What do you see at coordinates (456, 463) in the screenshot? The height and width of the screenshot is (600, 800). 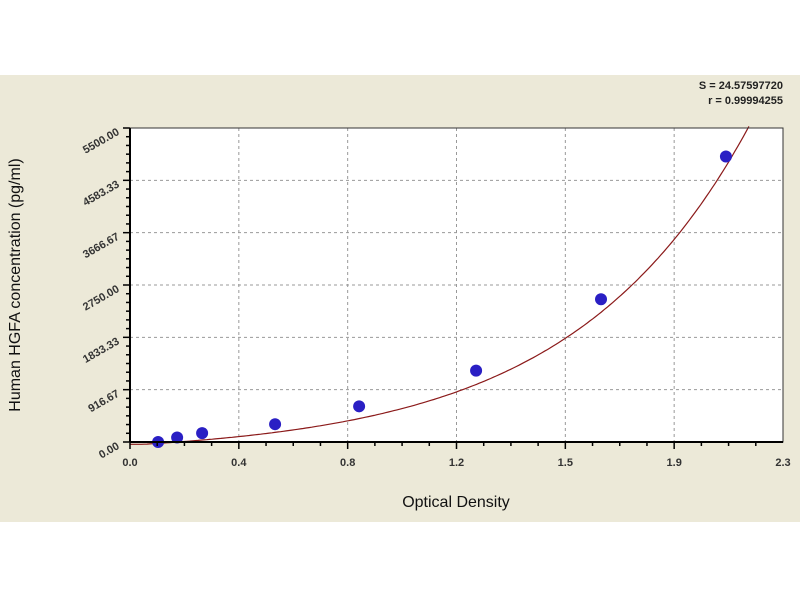 I see `x-tick-label: 1.2` at bounding box center [456, 463].